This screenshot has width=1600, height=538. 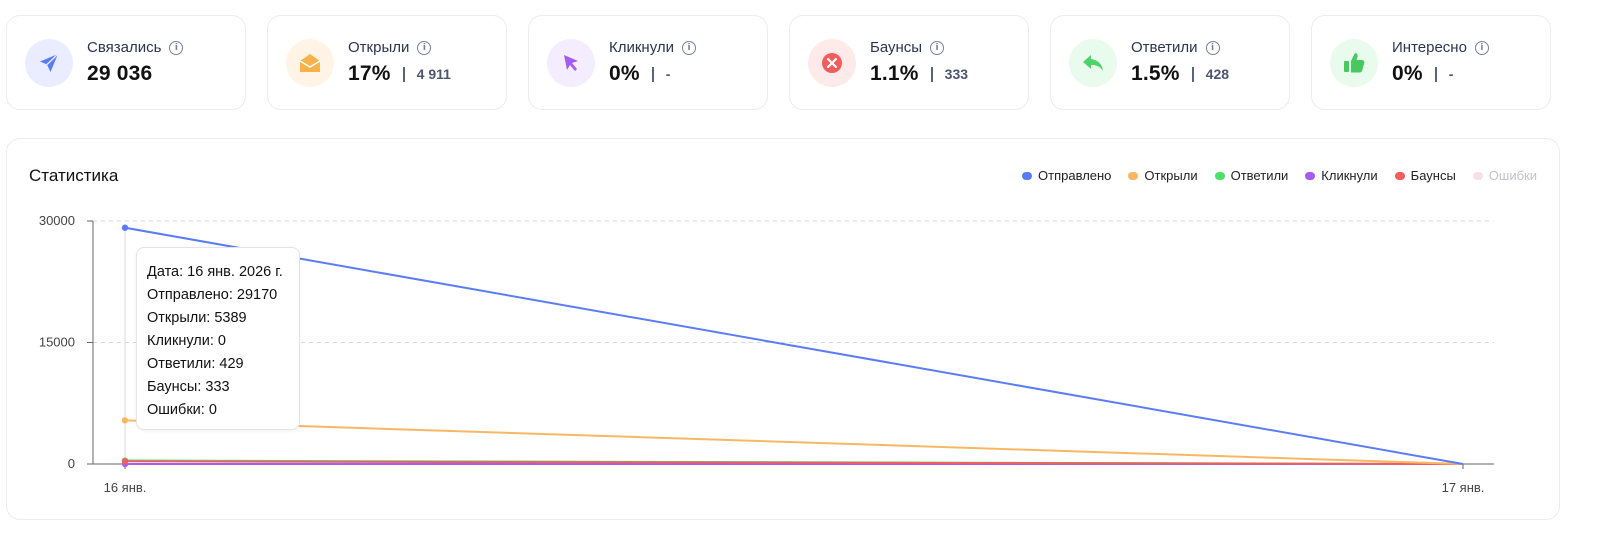 What do you see at coordinates (212, 295) in the screenshot?
I see `tooltip-sent: Отправлено: 29170` at bounding box center [212, 295].